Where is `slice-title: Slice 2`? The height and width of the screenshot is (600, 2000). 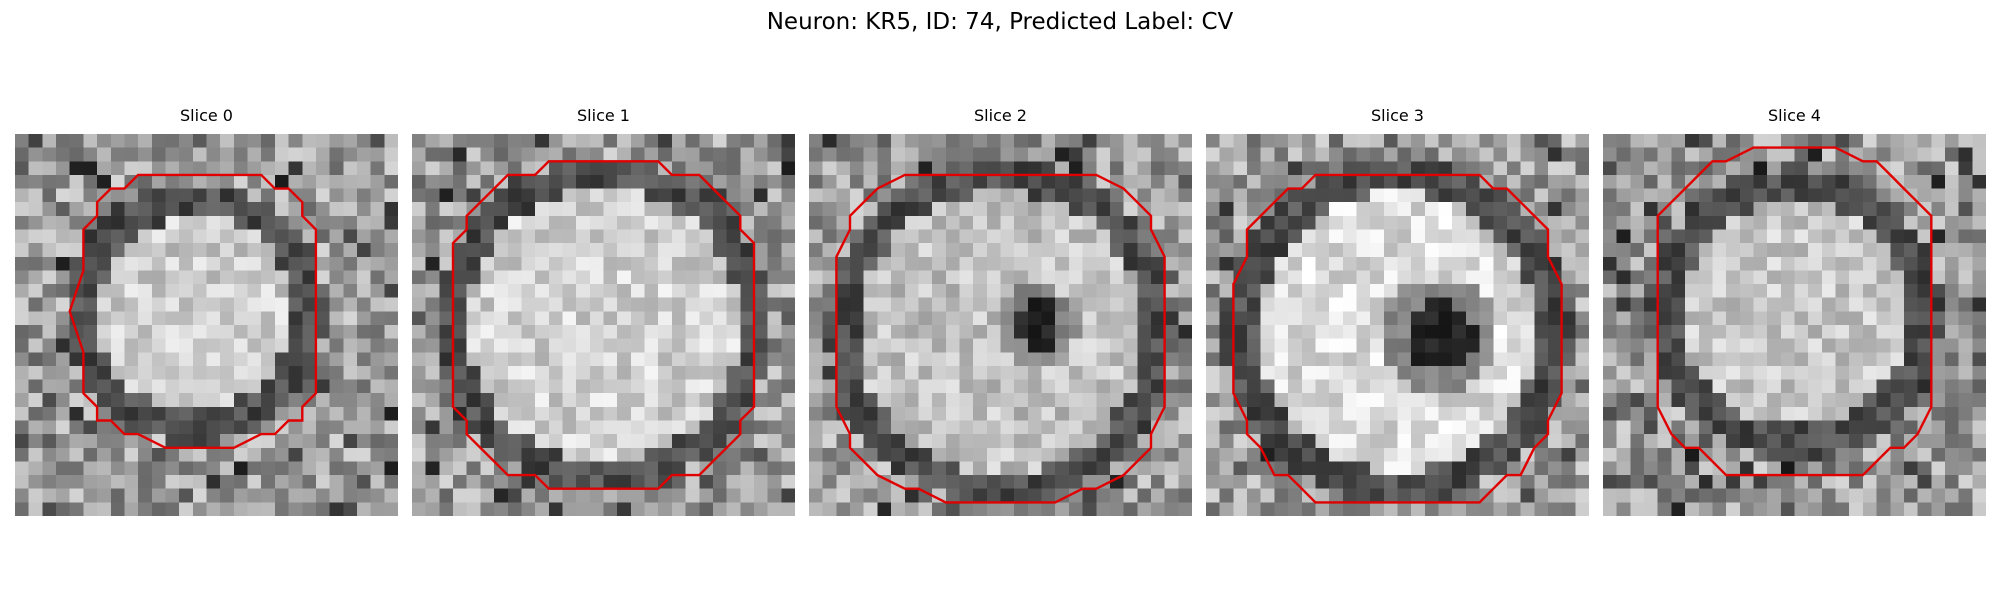 slice-title: Slice 2 is located at coordinates (1000, 115).